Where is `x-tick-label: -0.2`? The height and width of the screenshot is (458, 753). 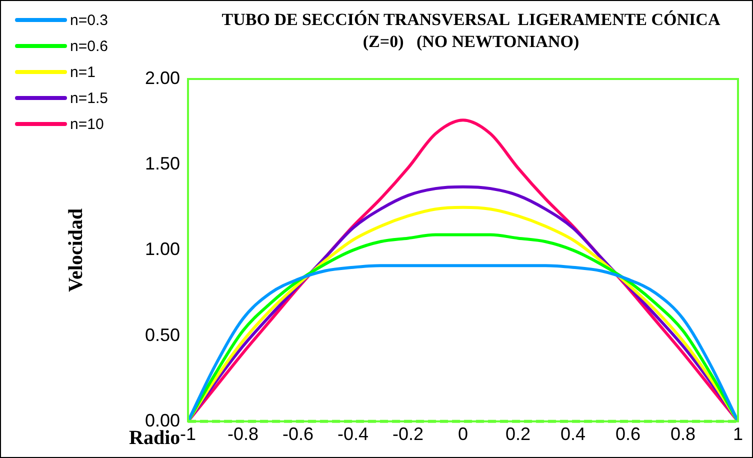
x-tick-label: -0.2 is located at coordinates (408, 434).